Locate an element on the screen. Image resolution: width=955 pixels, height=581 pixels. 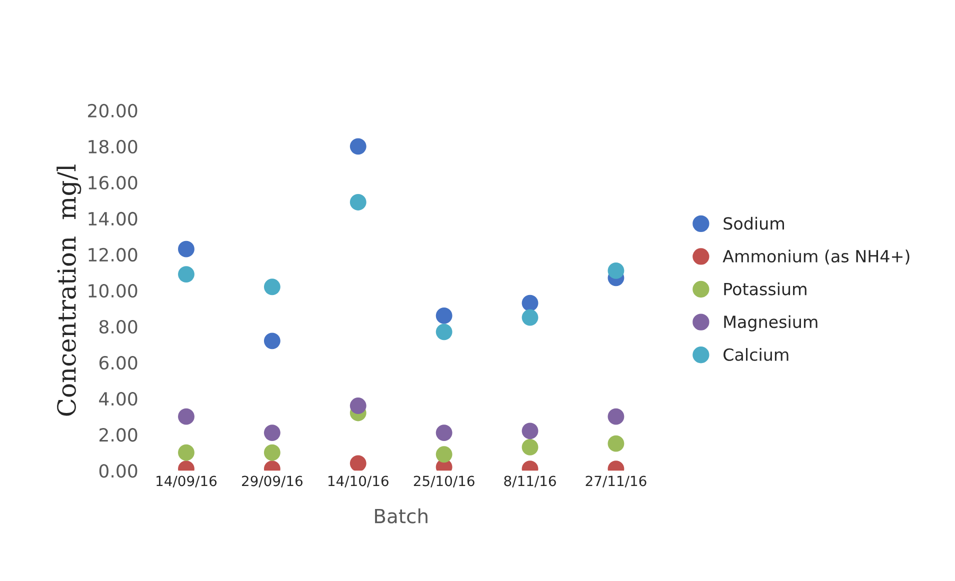
x-tick-label: 29/09/16 is located at coordinates (272, 482).